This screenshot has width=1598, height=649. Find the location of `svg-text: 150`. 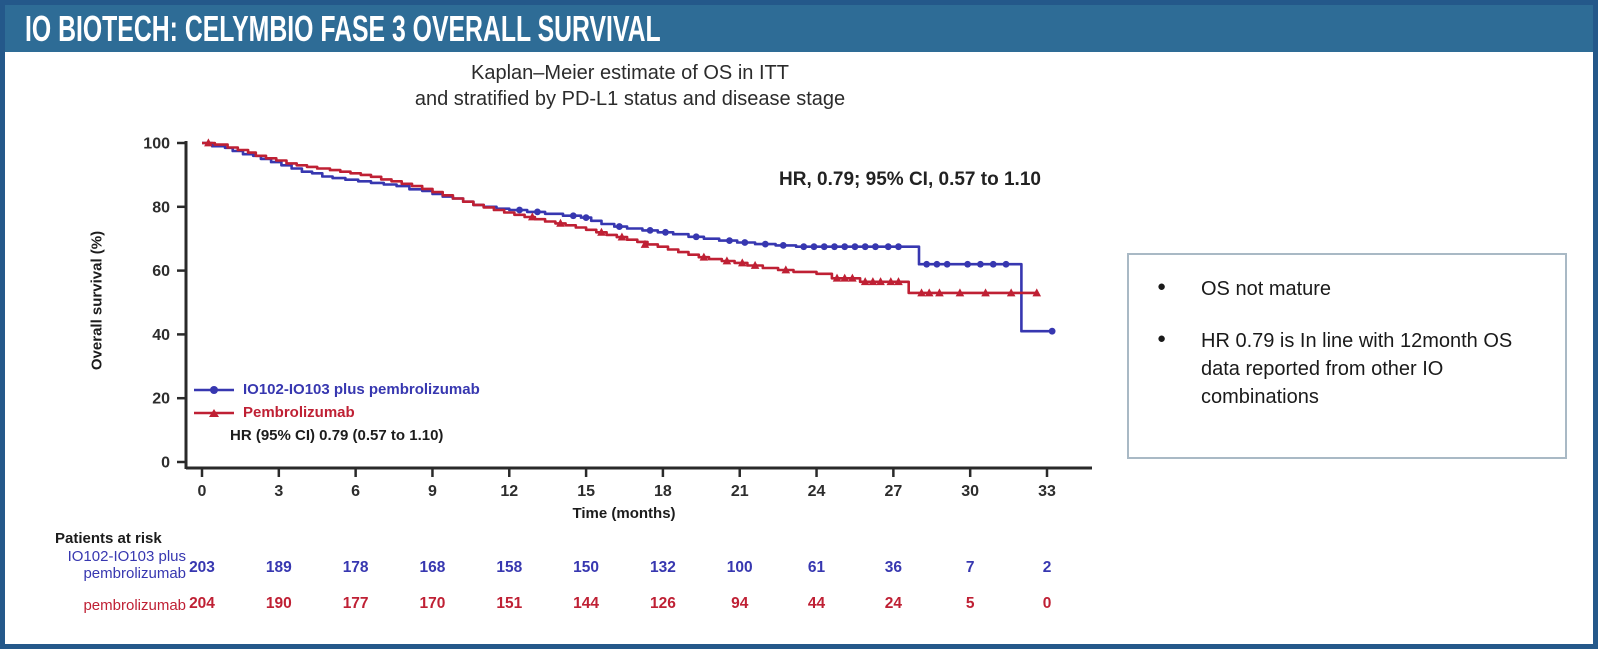

svg-text: 150 is located at coordinates (586, 567).